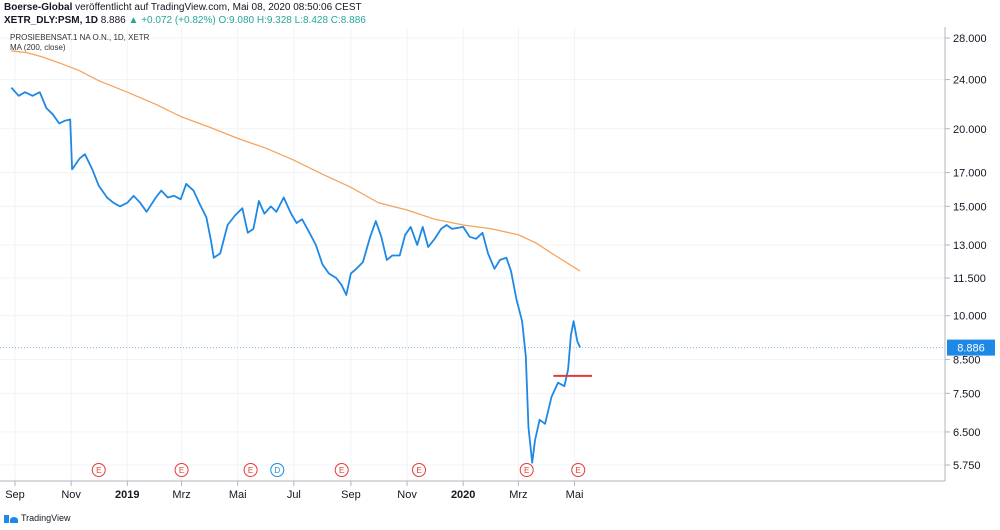 Image resolution: width=1000 pixels, height=530 pixels. What do you see at coordinates (292, 20) in the screenshot?
I see `ohlc-values: O:9.080 H:9.328 L:8.428 C:8.886` at bounding box center [292, 20].